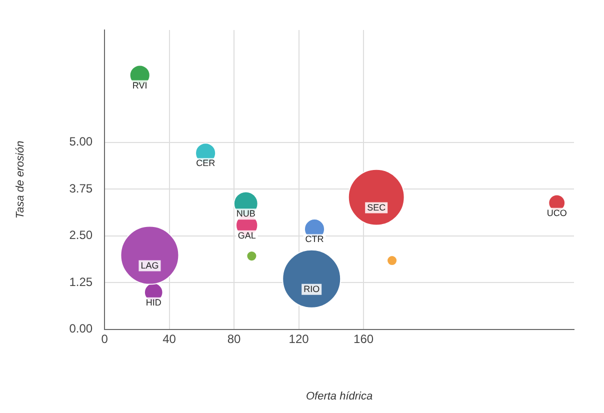 The image size is (604, 413). What do you see at coordinates (339, 396) in the screenshot?
I see `x-axis-title: Oferta hídrica` at bounding box center [339, 396].